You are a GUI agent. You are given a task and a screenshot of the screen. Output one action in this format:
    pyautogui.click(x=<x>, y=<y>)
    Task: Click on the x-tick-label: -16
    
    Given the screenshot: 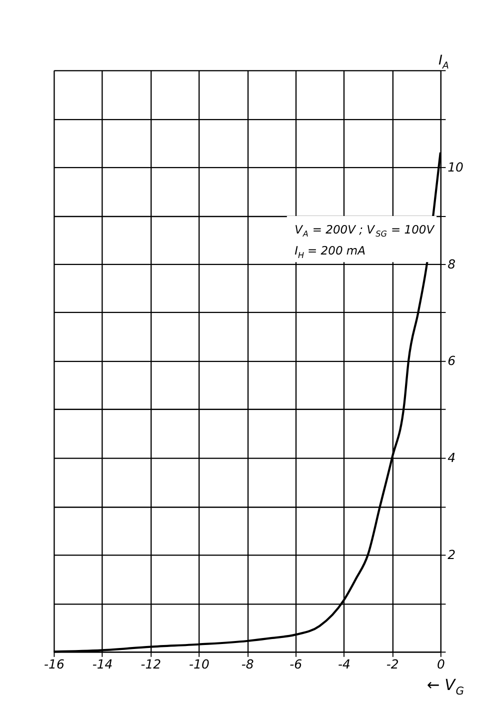 What is the action you would take?
    pyautogui.click(x=54, y=664)
    